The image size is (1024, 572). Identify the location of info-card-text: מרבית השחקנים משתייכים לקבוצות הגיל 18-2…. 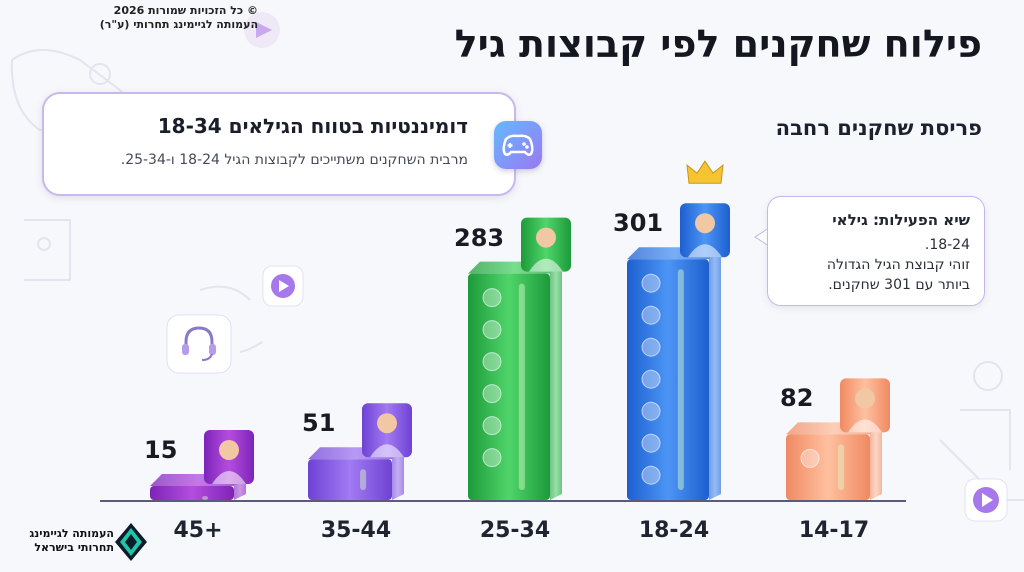
(294, 160).